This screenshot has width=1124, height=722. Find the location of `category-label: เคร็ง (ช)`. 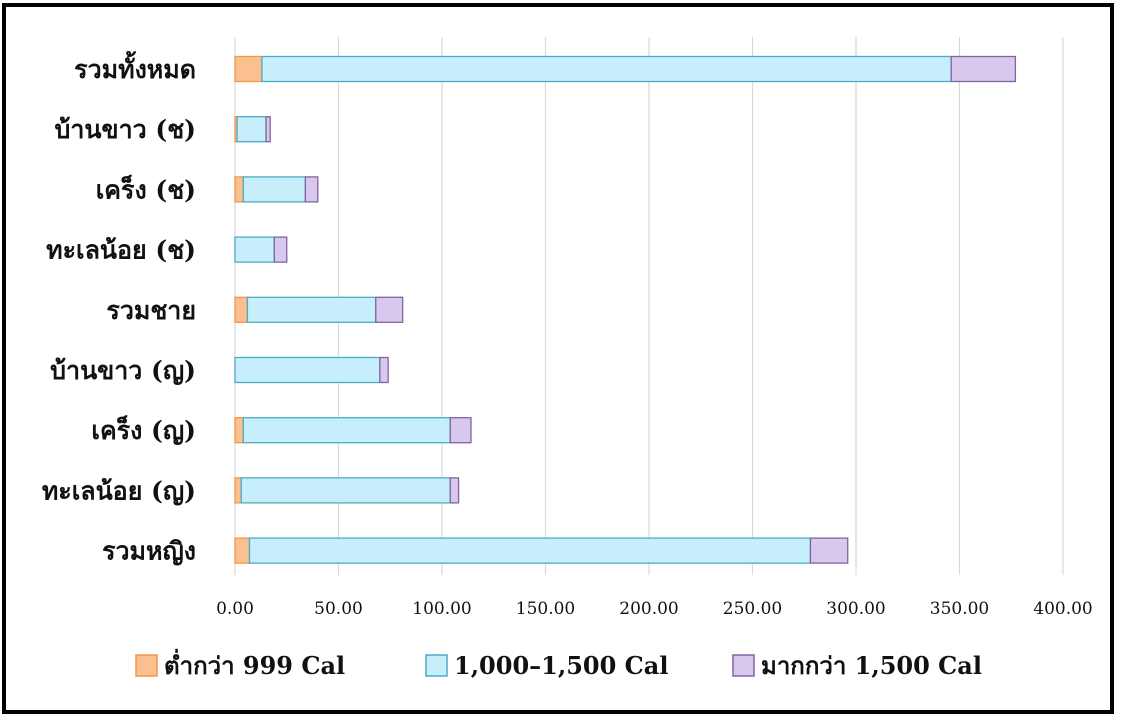

category-label: เคร็ง (ช) is located at coordinates (146, 189).